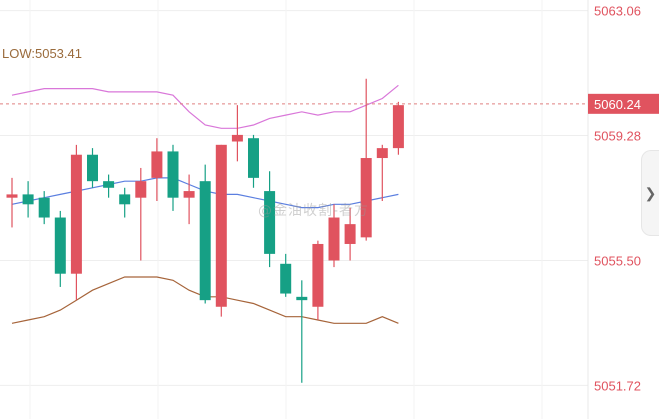 The height and width of the screenshot is (419, 659). I want to click on watermark: @金油收割-者方, so click(314, 211).